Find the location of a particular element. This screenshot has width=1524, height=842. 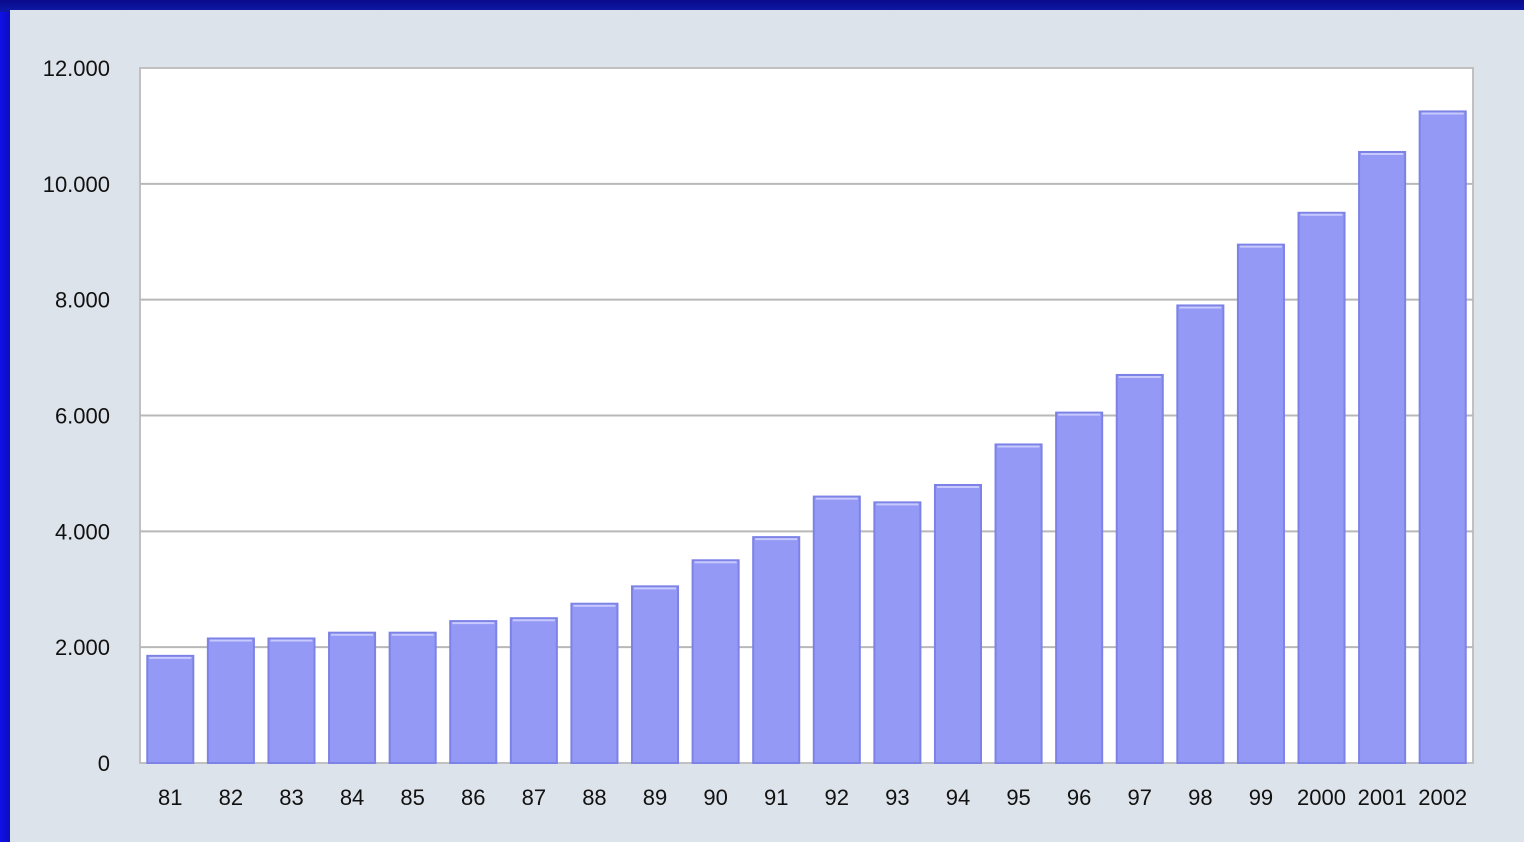

x-tick-label: 84 is located at coordinates (352, 797).